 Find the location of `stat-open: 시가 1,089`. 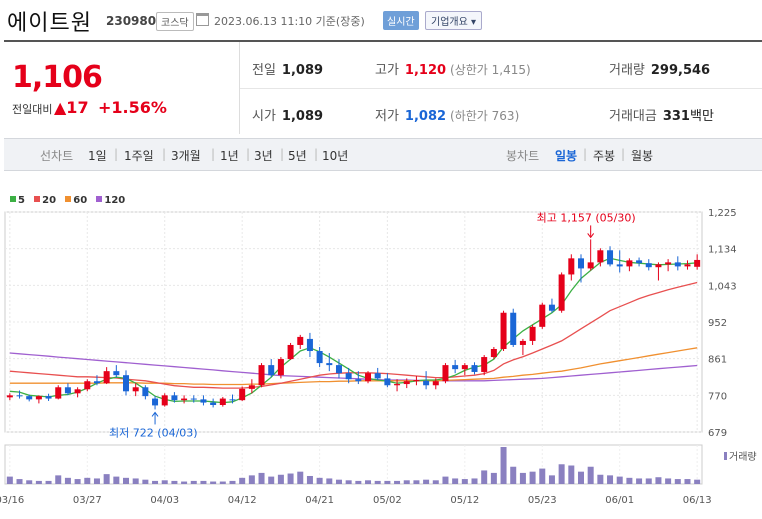

stat-open: 시가 1,089 is located at coordinates (287, 114).